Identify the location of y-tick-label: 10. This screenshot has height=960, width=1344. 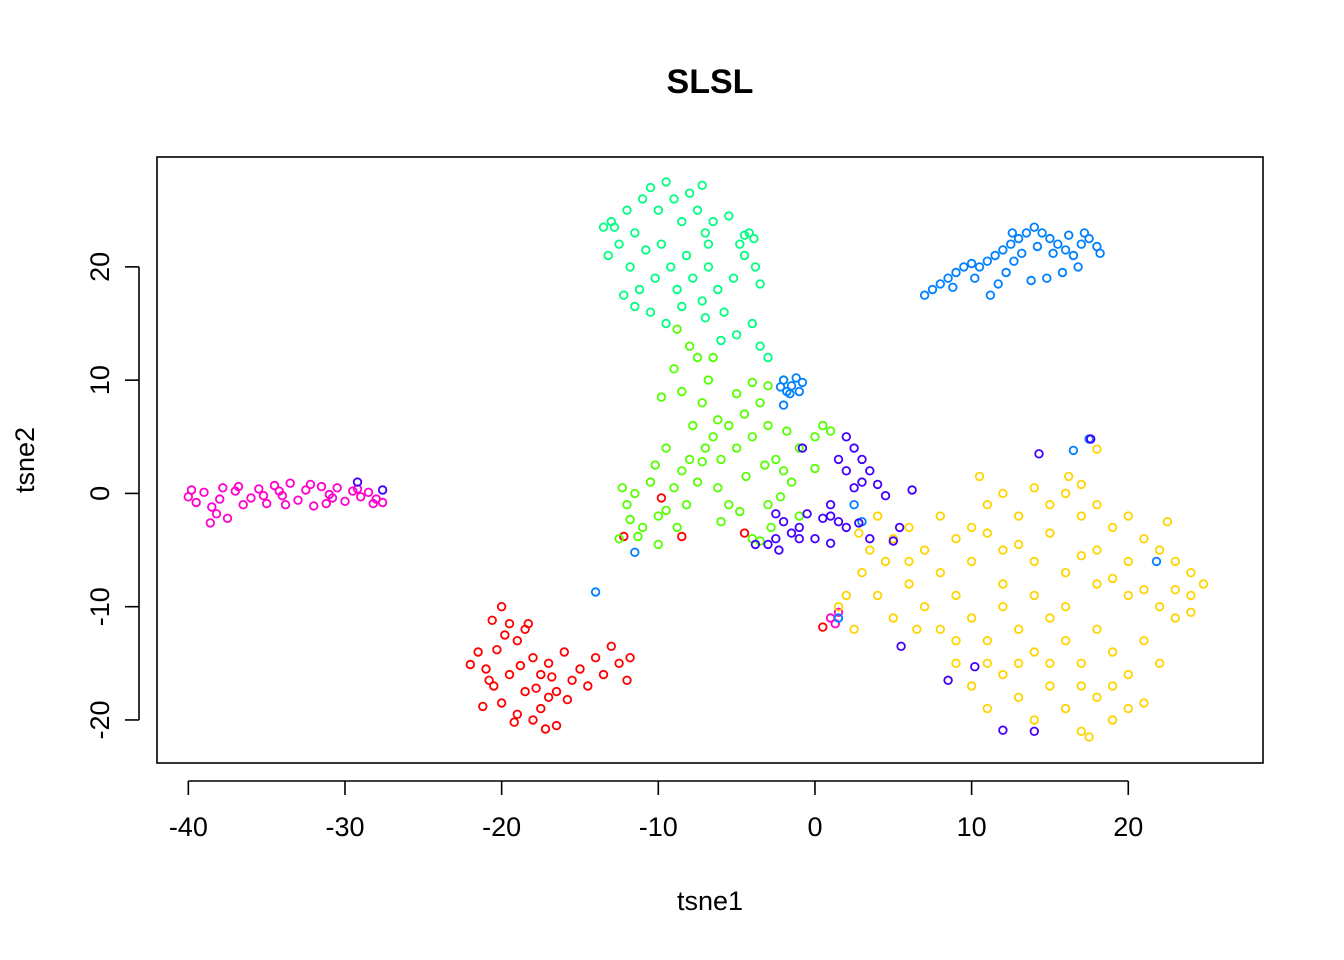
(100, 380).